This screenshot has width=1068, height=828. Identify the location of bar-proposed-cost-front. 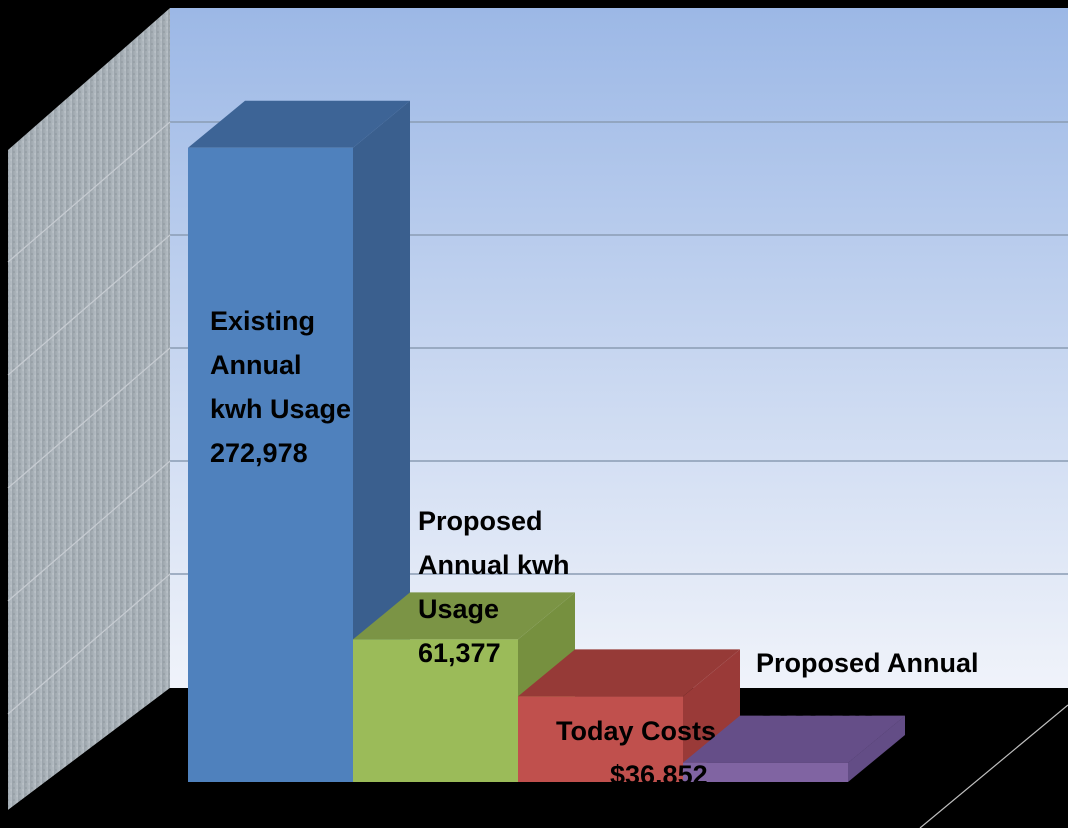
(765, 772).